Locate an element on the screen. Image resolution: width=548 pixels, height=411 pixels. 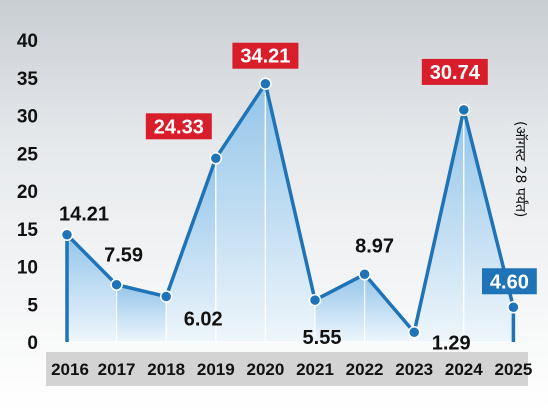
x-axis-band is located at coordinates (287, 369).